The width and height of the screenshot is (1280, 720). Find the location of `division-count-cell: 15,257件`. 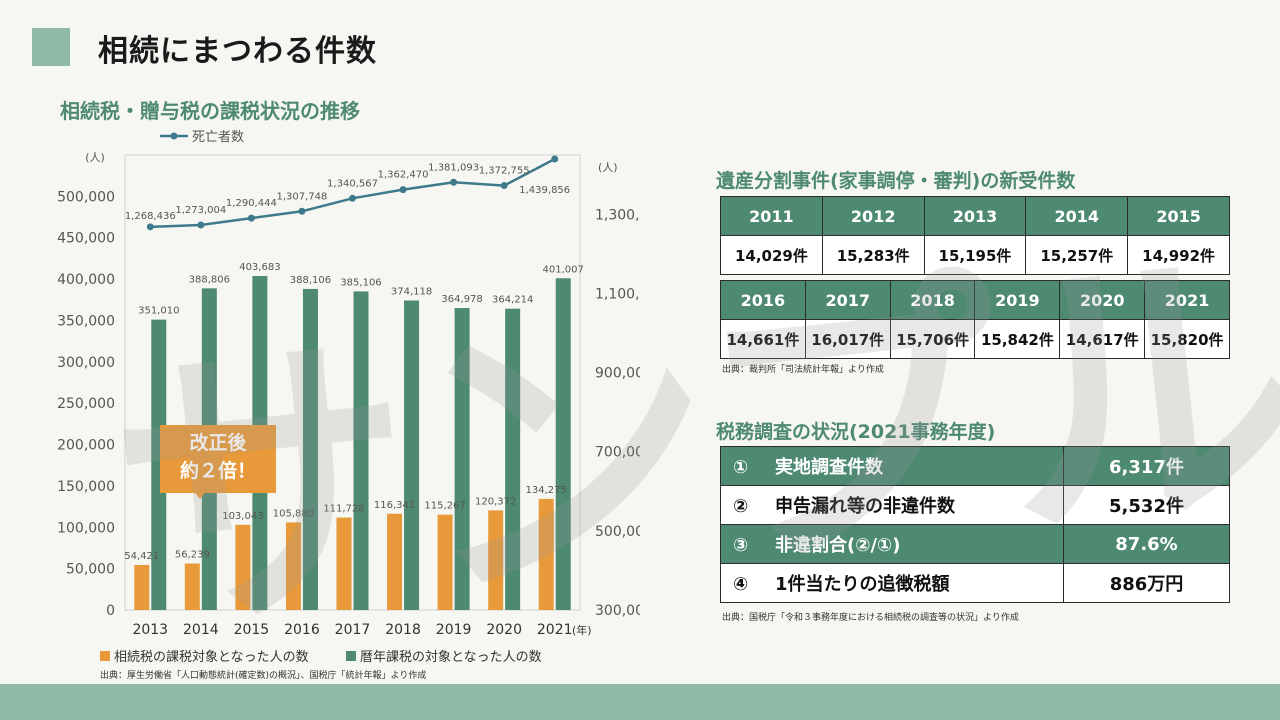

division-count-cell: 15,257件 is located at coordinates (1077, 255).